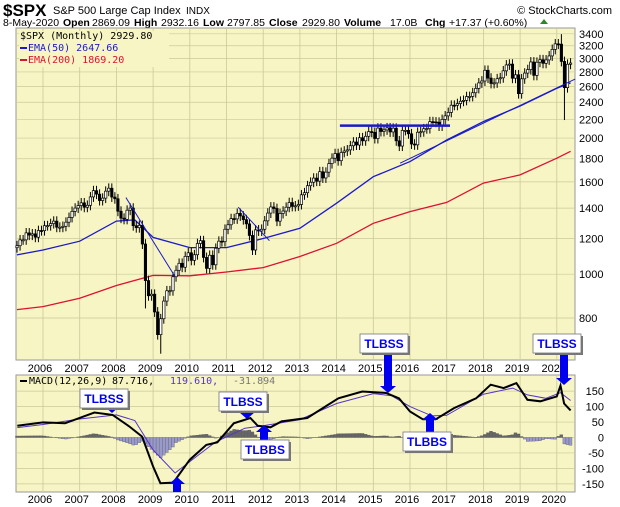  Describe the element at coordinates (68, 381) in the screenshot. I see `legend-macd: MACD(12,26,9)` at that location.